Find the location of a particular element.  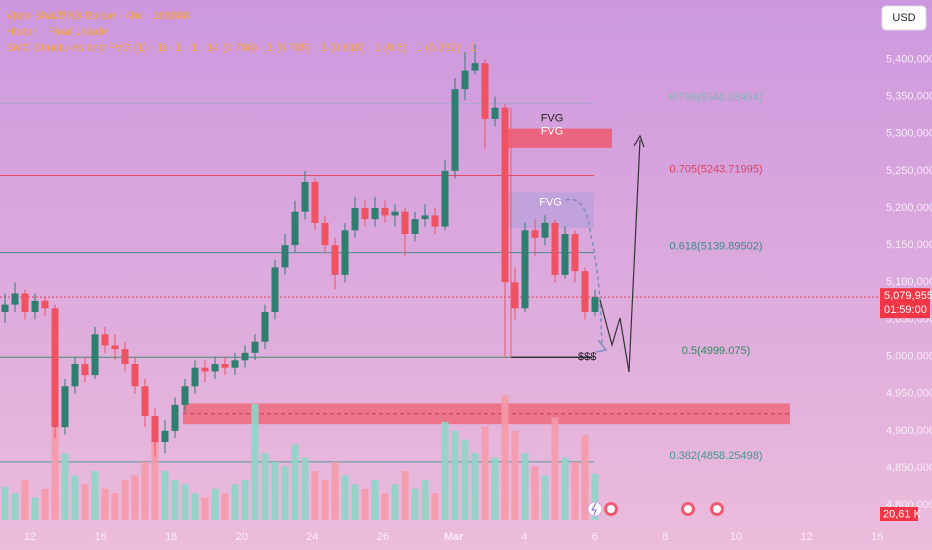

y-tick-label: 5,150,000 is located at coordinates (909, 245).